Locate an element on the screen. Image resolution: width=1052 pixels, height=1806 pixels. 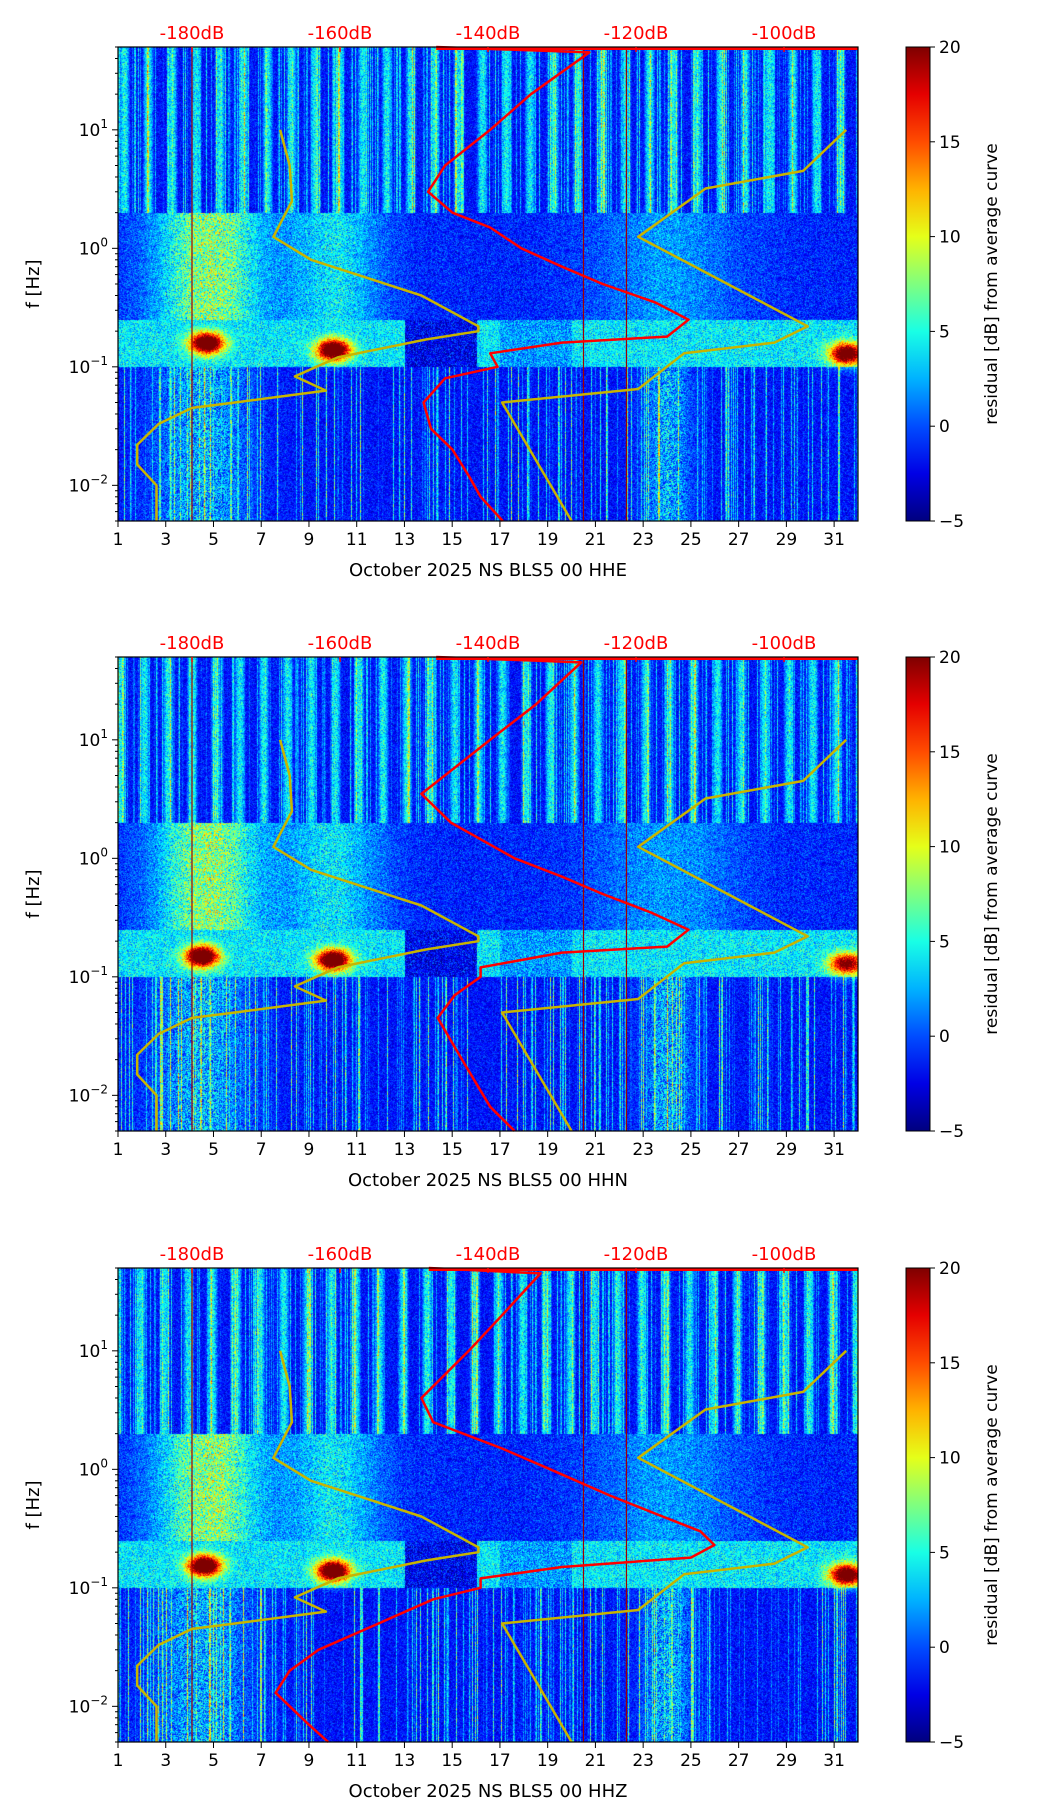
psd-curve is located at coordinates (556, 283).